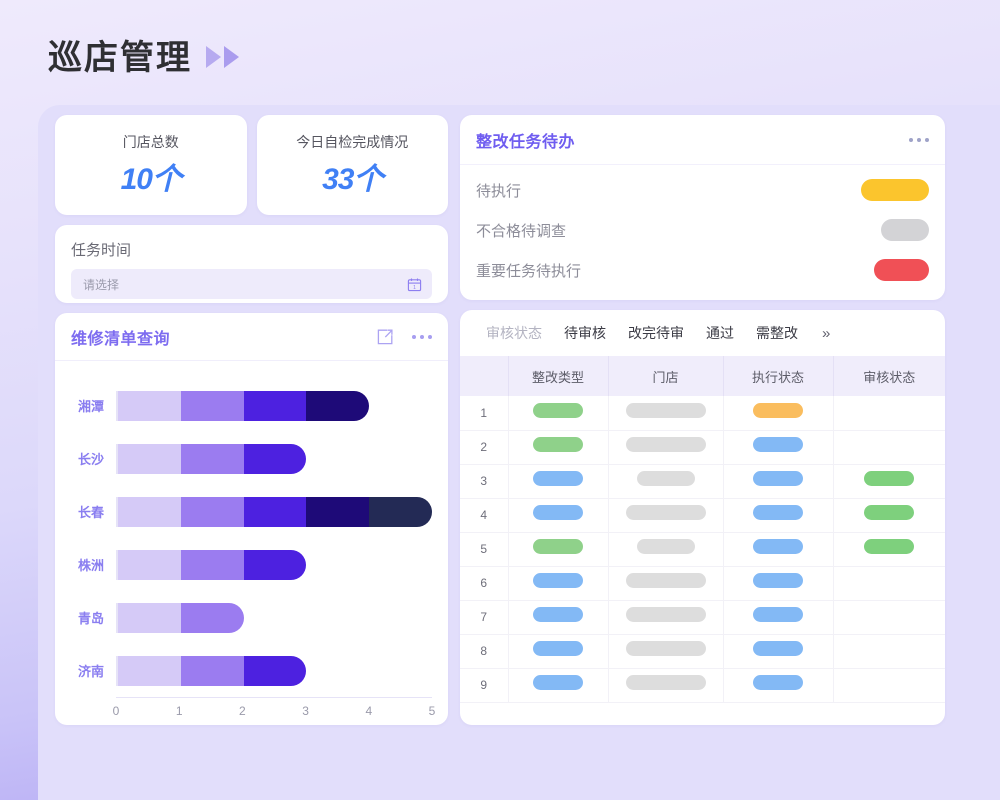 The image size is (1000, 800). What do you see at coordinates (116, 711) in the screenshot?
I see `x-axis-tick: 0` at bounding box center [116, 711].